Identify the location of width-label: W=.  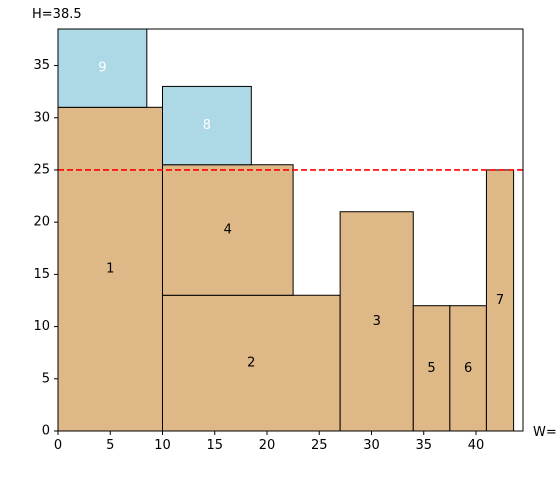
(545, 432).